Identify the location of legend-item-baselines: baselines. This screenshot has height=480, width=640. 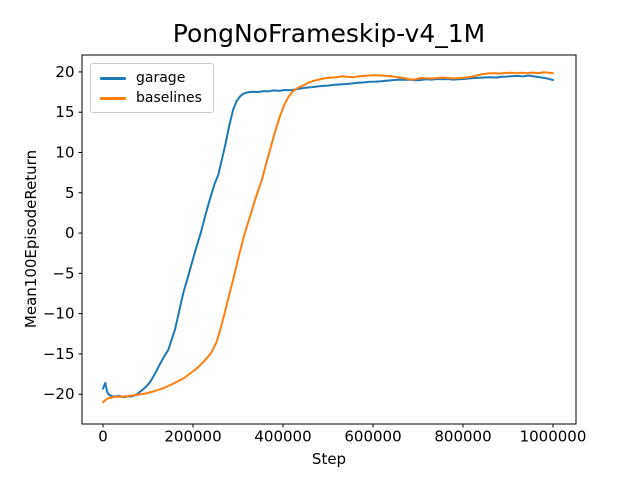
(151, 98).